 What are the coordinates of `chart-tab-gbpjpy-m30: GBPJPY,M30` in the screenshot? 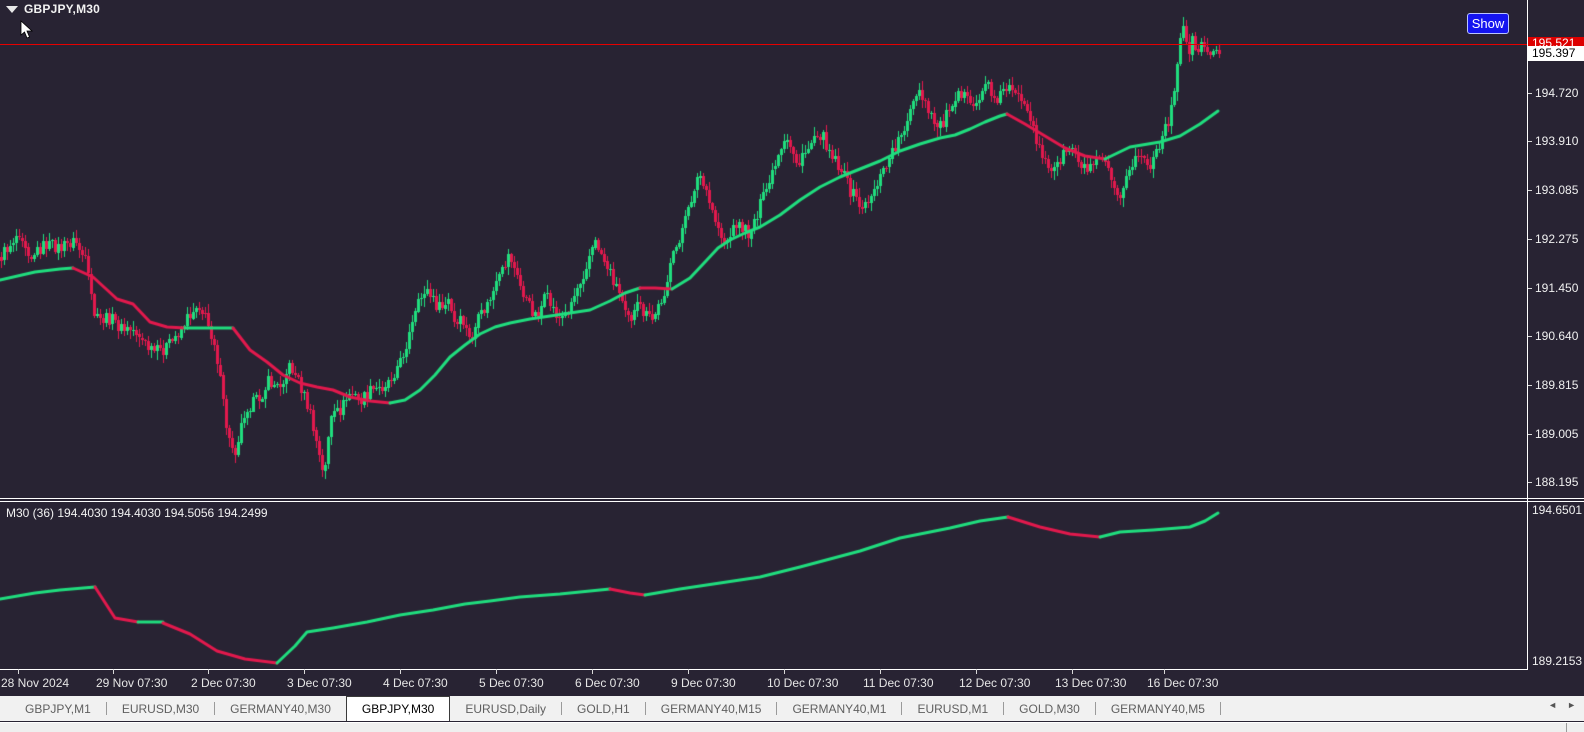 It's located at (398, 708).